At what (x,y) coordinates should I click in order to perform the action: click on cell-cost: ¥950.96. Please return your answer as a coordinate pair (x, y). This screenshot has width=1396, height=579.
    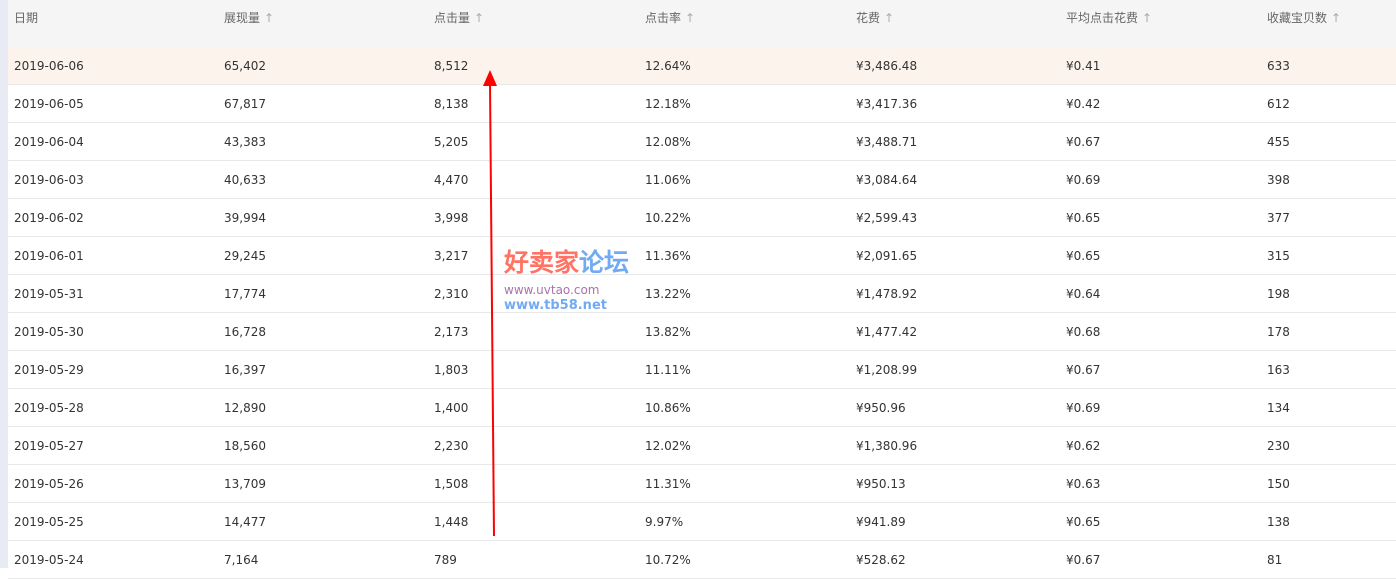
    Looking at the image, I should click on (881, 408).